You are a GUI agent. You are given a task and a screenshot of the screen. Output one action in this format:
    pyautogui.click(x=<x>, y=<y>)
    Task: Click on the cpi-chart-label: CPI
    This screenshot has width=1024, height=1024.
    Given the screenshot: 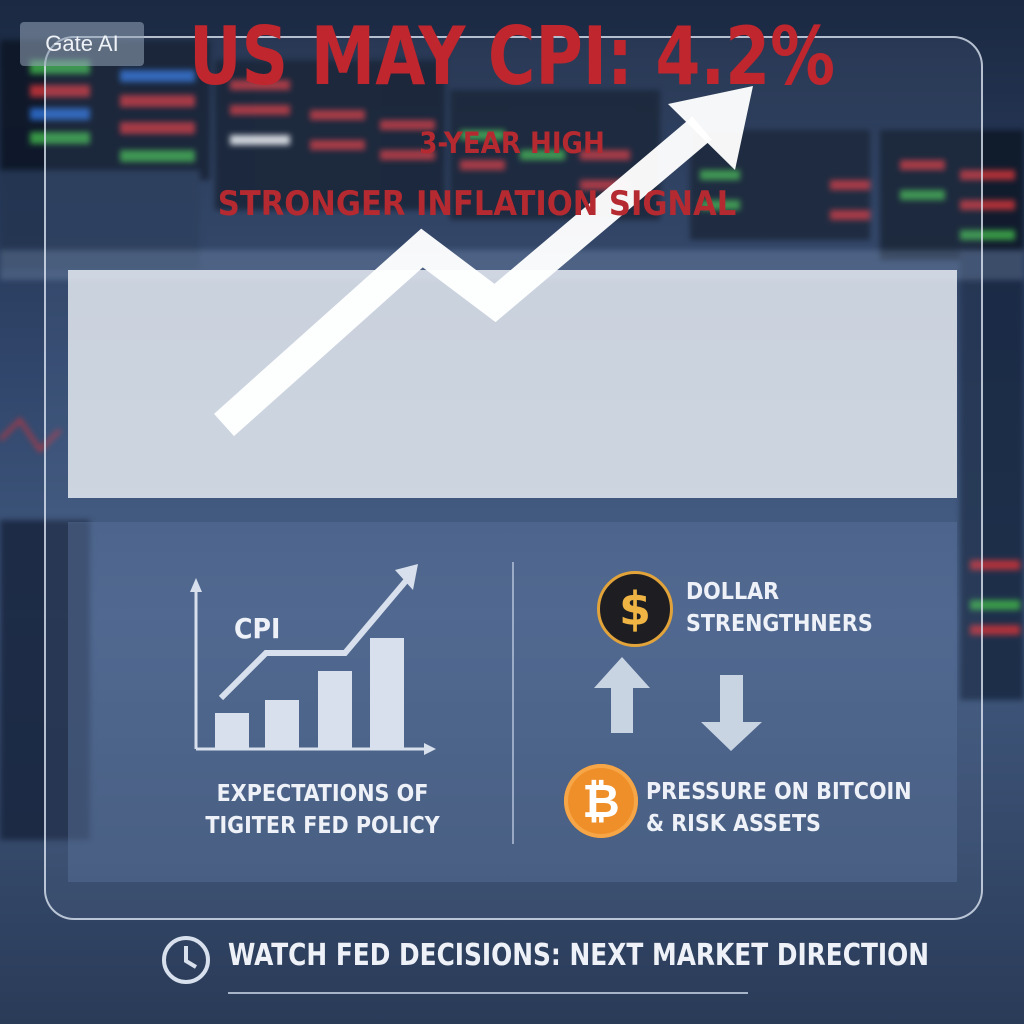 What is the action you would take?
    pyautogui.click(x=257, y=628)
    